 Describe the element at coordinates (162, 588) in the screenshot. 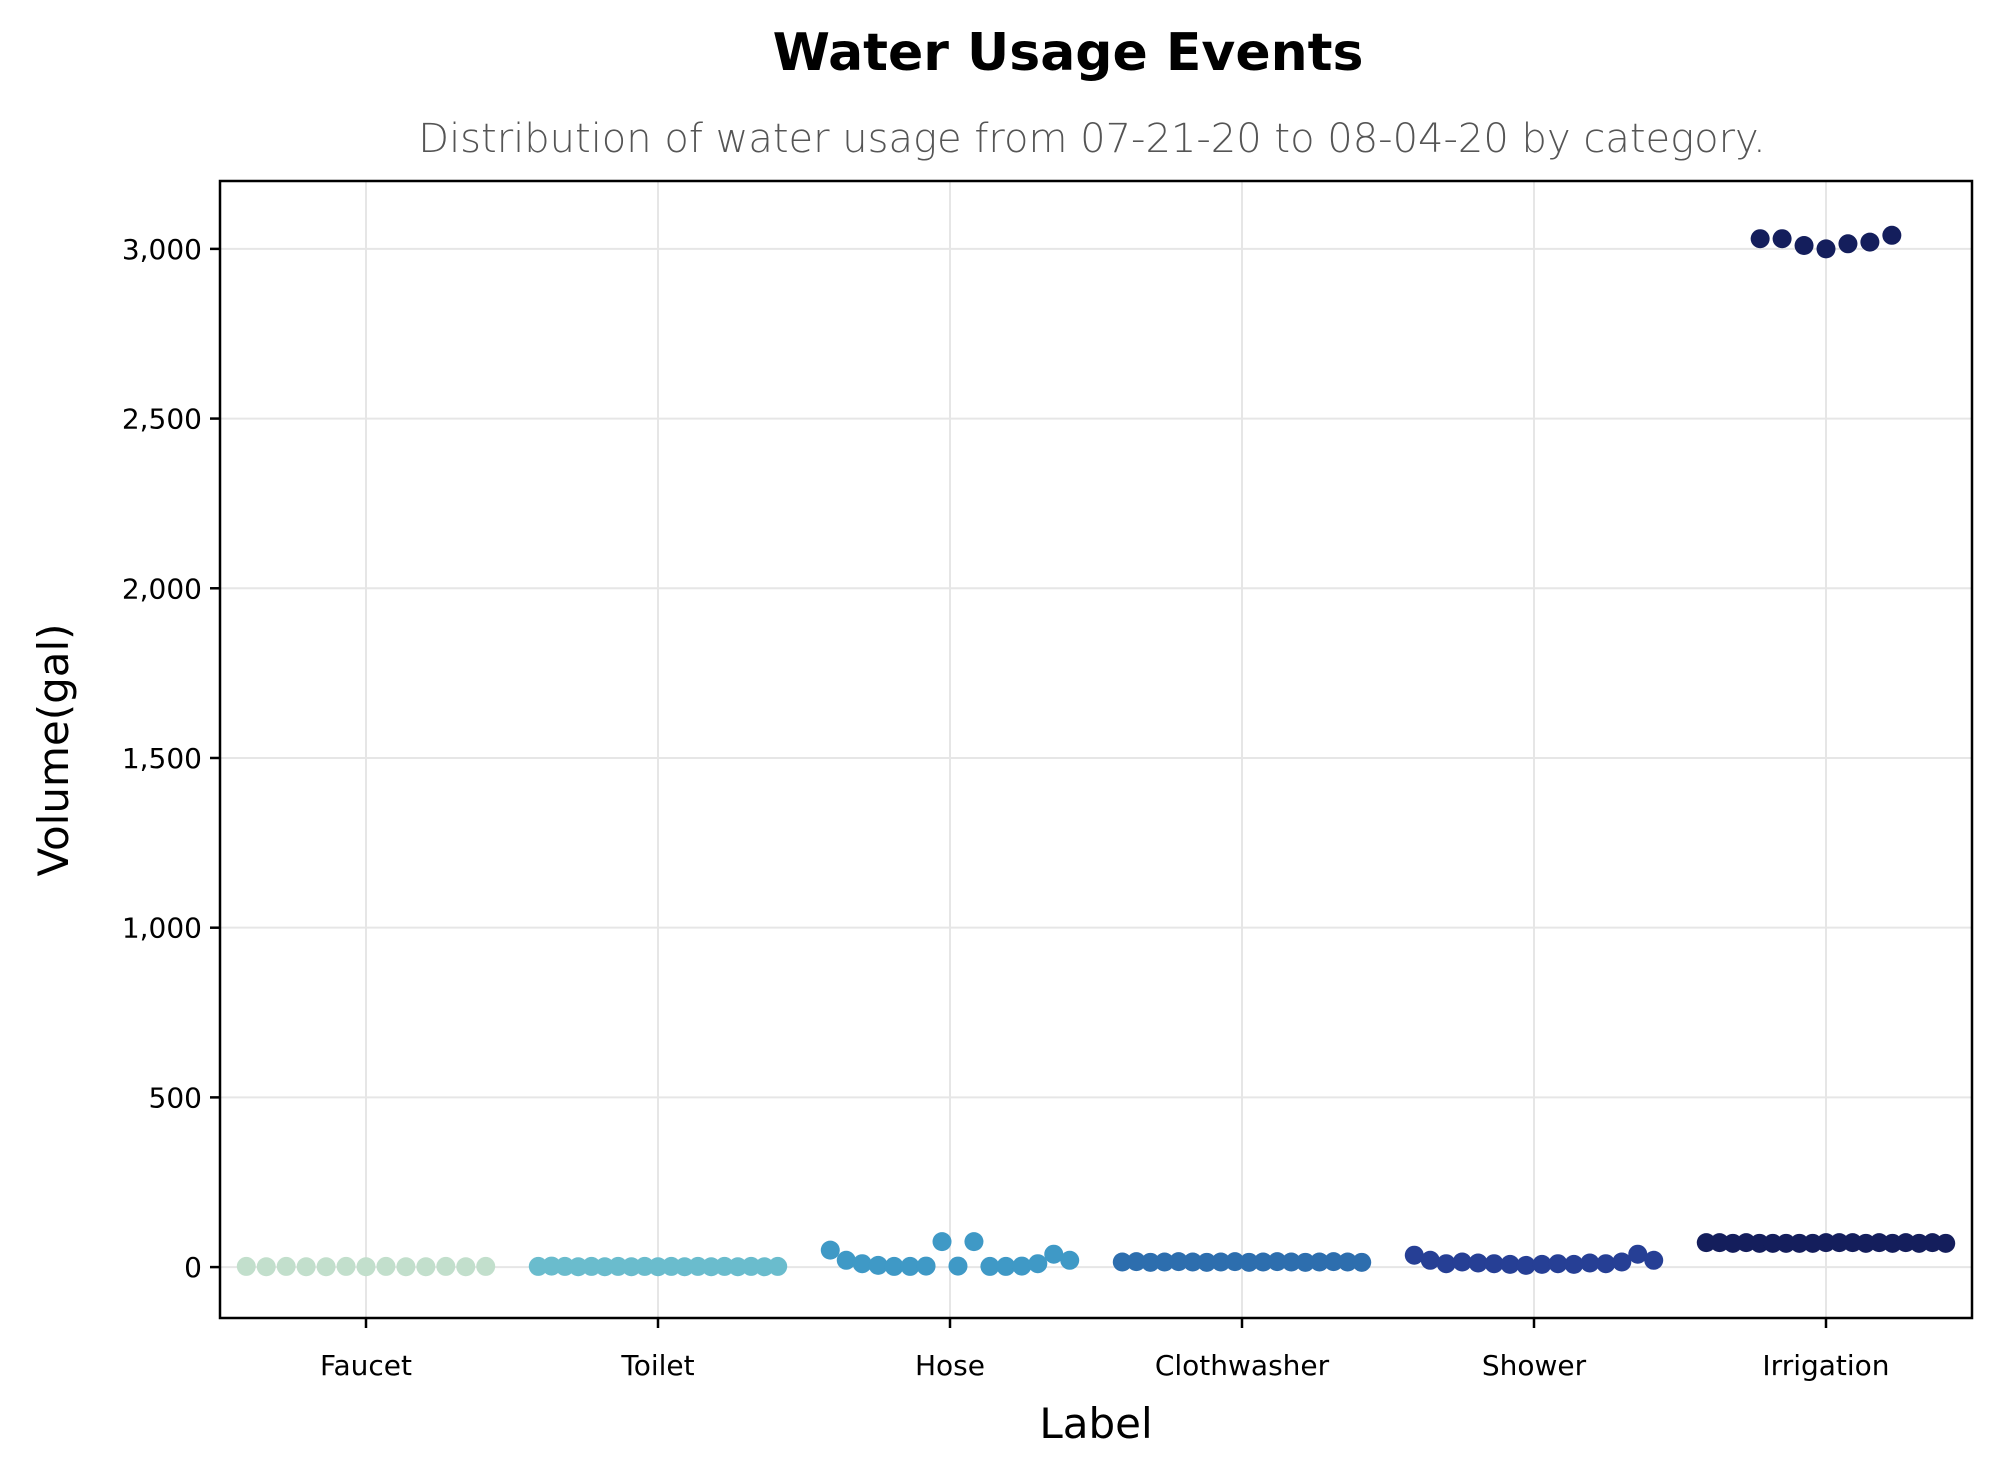

I see `y-tick-label: 2,000` at that location.